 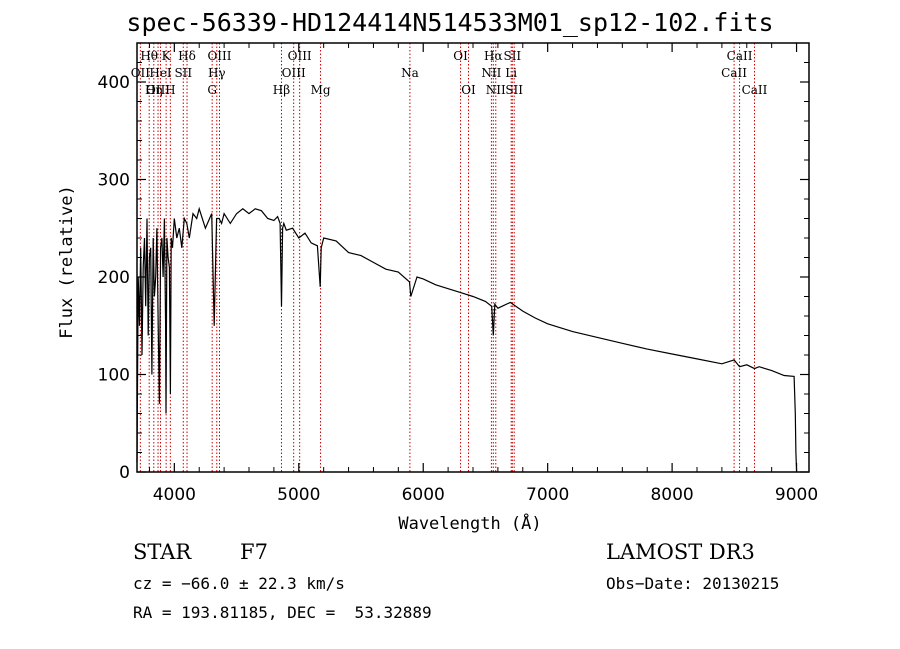 What do you see at coordinates (154, 90) in the screenshot?
I see `emission-line-label: Hη` at bounding box center [154, 90].